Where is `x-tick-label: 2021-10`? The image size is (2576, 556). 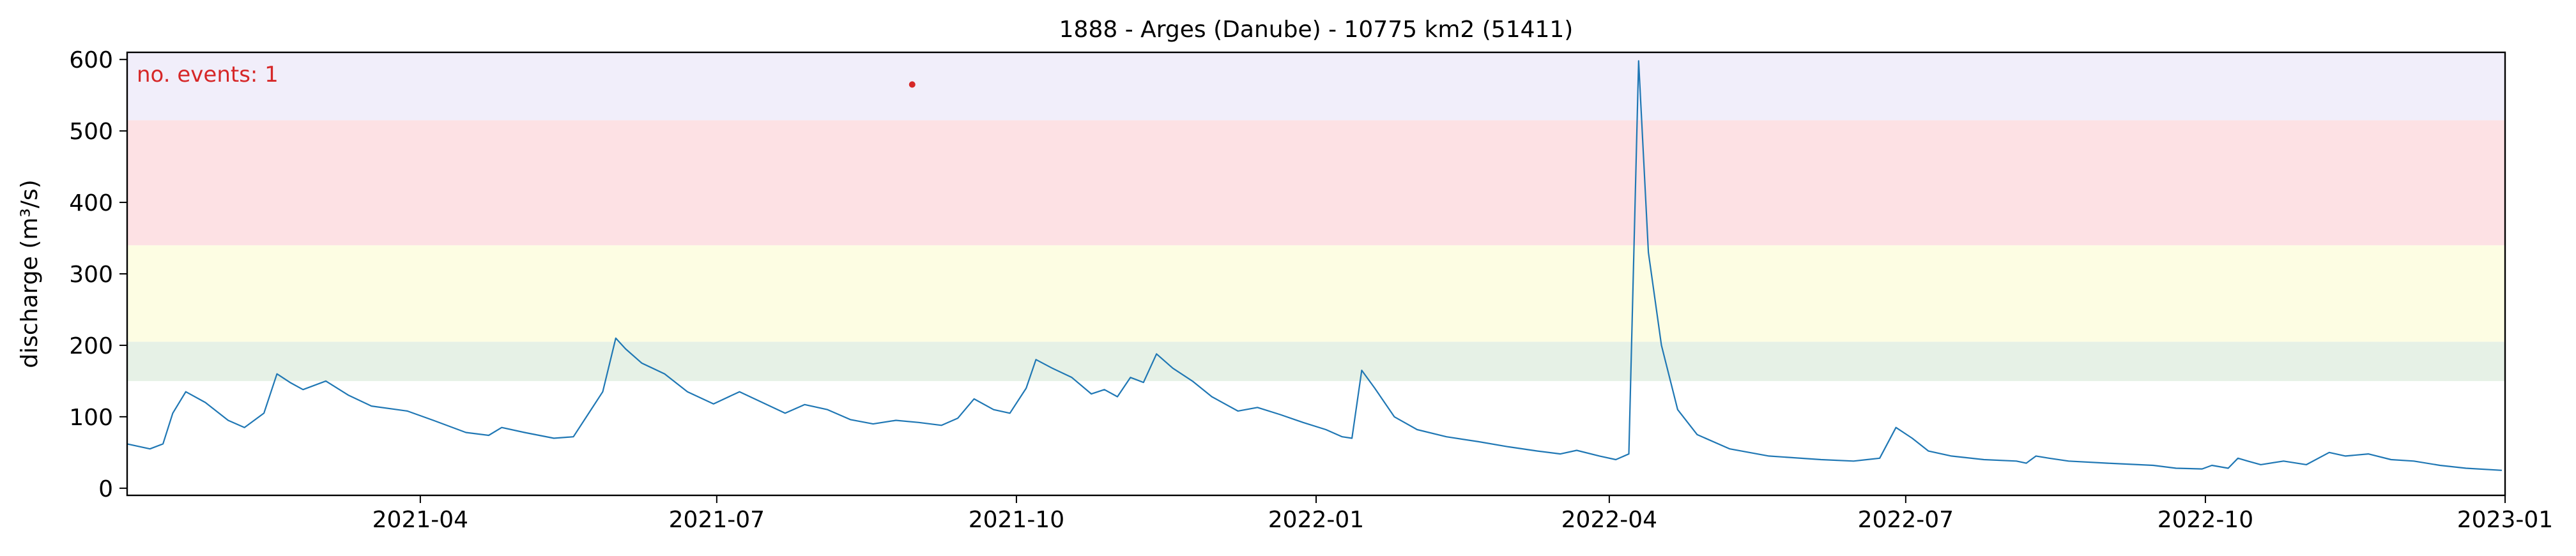 x-tick-label: 2021-10 is located at coordinates (1016, 520).